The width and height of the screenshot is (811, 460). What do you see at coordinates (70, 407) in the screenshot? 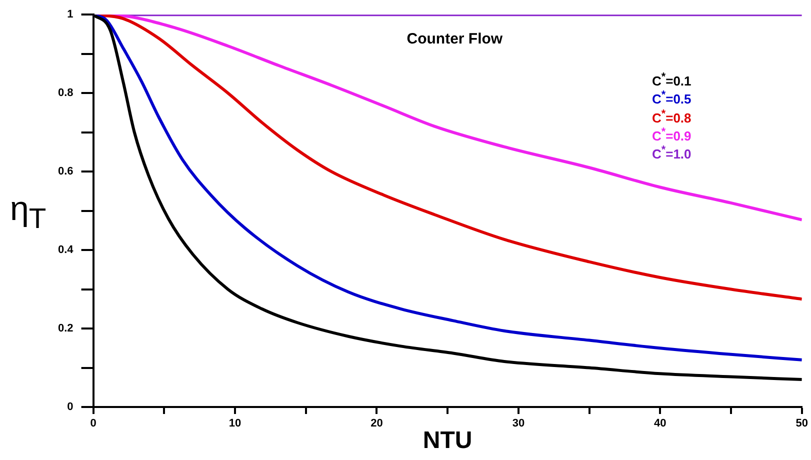
I see `y-tick-label: 0` at bounding box center [70, 407].